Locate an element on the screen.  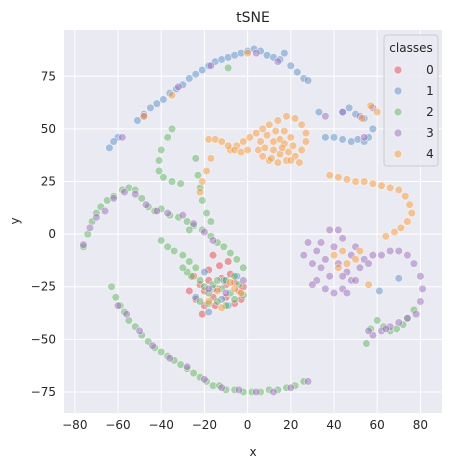
x-tick-label: −60 is located at coordinates (117, 425).